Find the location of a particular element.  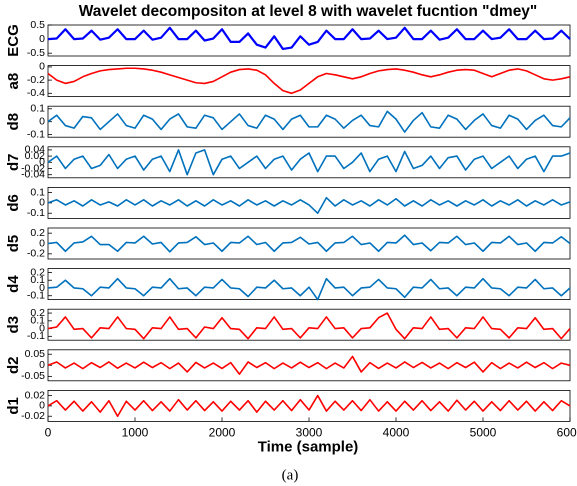

x-axis-label: Time (sample) is located at coordinates (308, 446).